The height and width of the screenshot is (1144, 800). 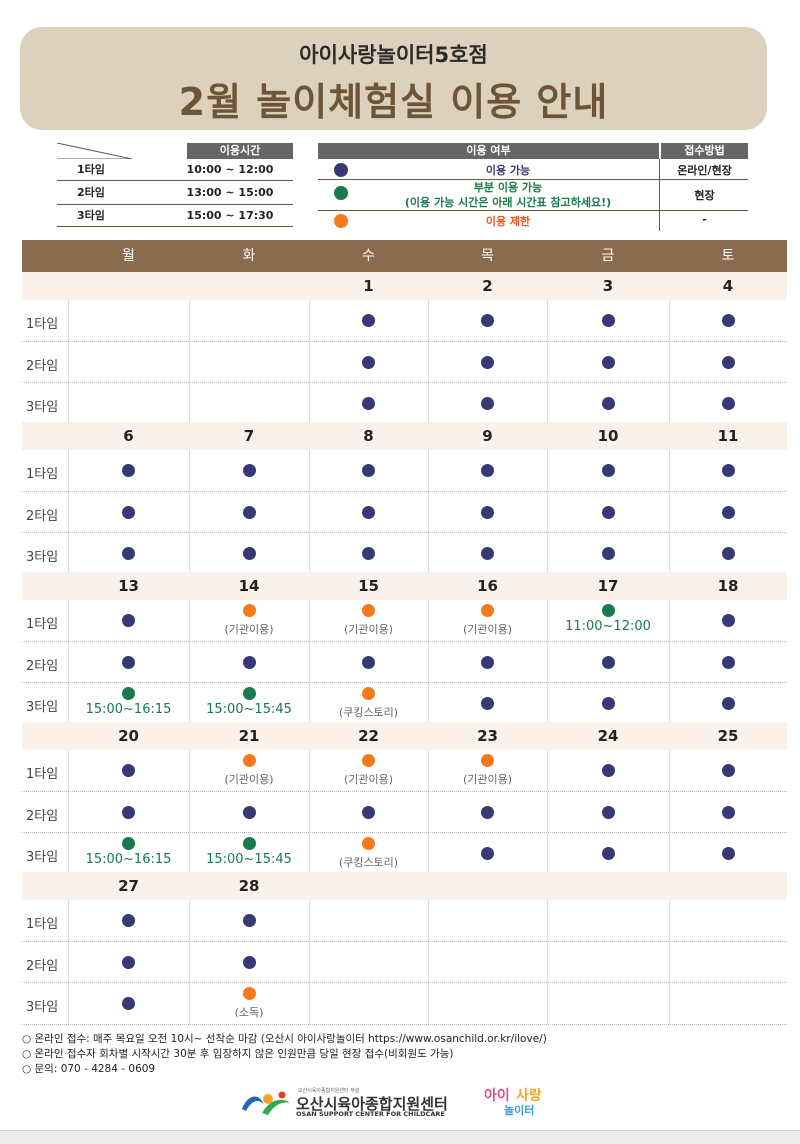 I want to click on date-cell: 20, so click(x=128, y=736).